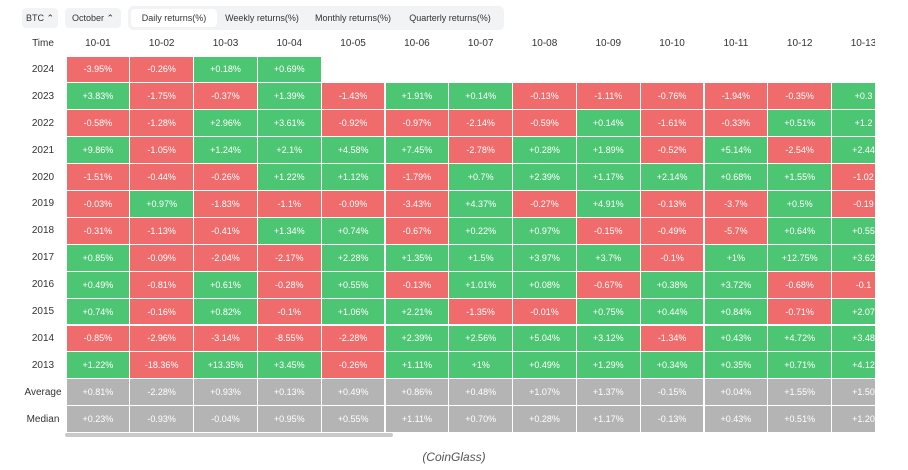 Image resolution: width=908 pixels, height=470 pixels. Describe the element at coordinates (853, 392) in the screenshot. I see `return-cell: +1.50` at that location.